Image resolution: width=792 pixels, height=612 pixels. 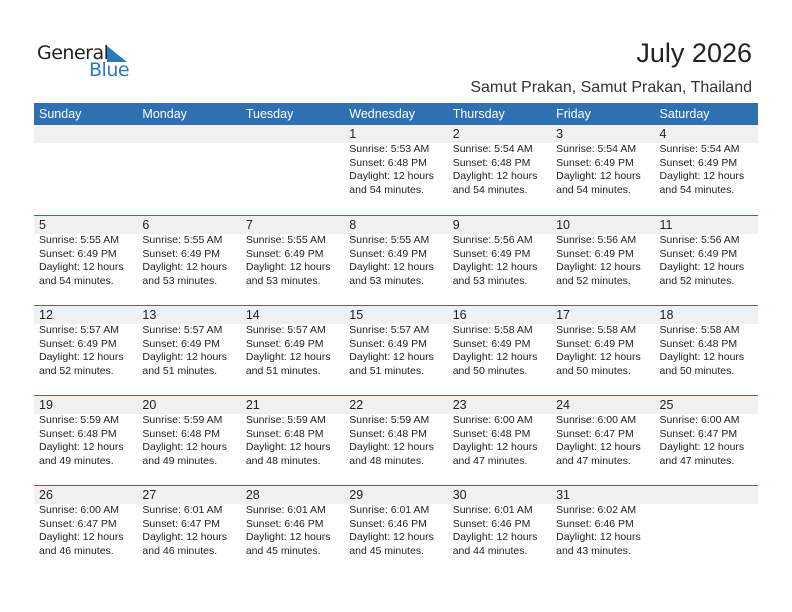 What do you see at coordinates (109, 70) in the screenshot?
I see `logo-text-blue: Blue` at bounding box center [109, 70].